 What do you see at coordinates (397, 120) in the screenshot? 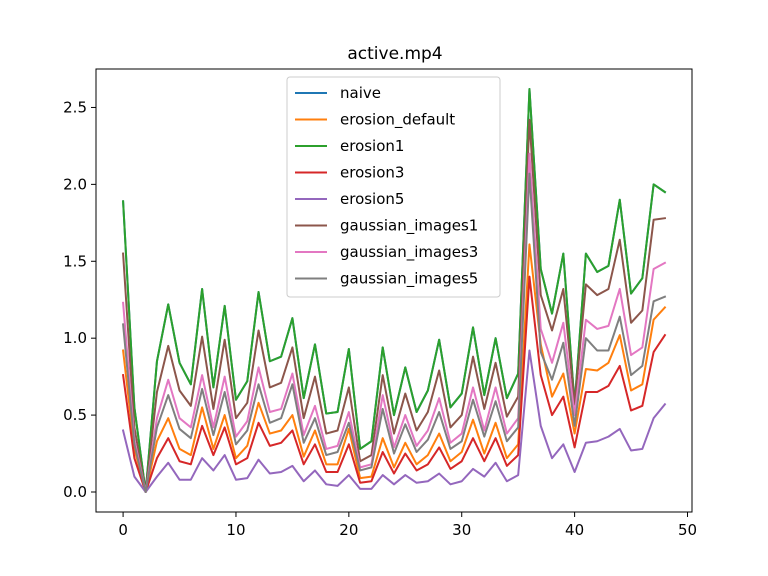
I see `legend-label: erosion_default` at bounding box center [397, 120].